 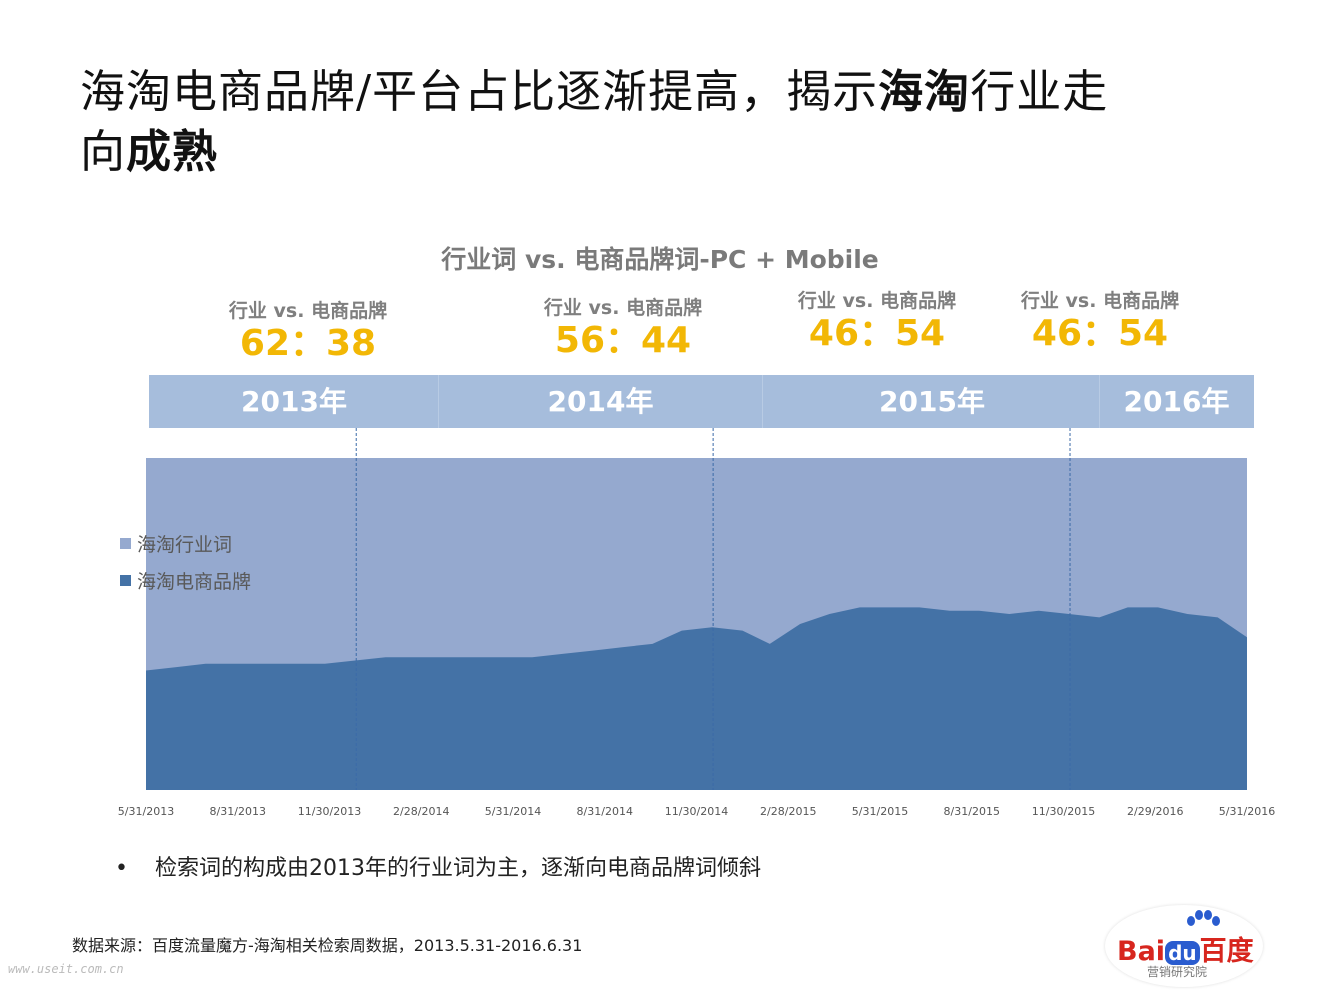 I want to click on title-bold-2: 成熟, so click(x=172, y=151).